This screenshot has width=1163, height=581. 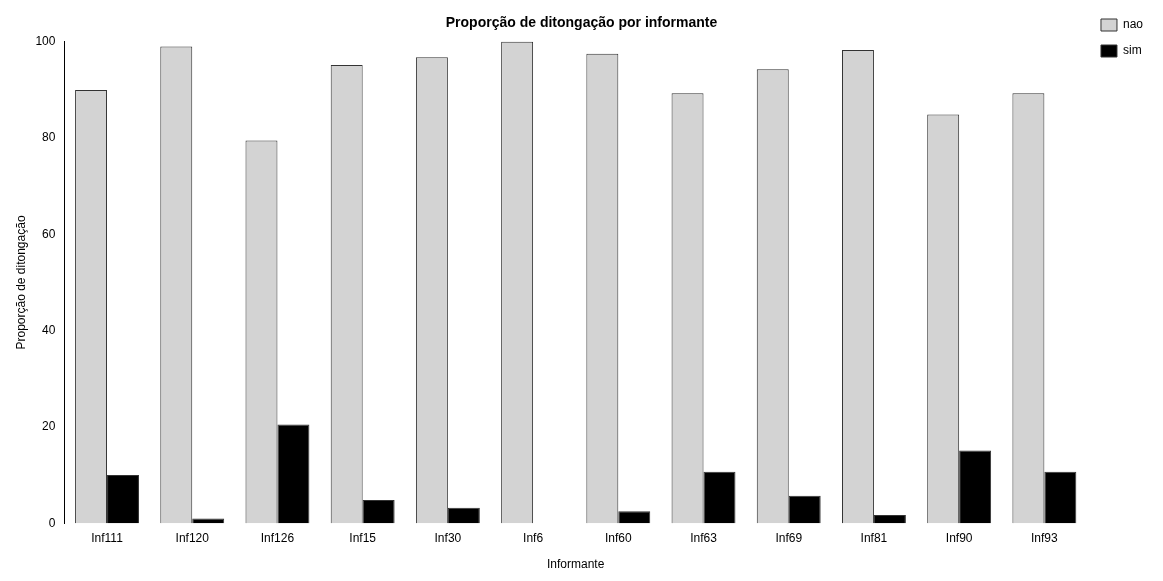 I want to click on x-tick-label: Inf60, so click(x=618, y=537).